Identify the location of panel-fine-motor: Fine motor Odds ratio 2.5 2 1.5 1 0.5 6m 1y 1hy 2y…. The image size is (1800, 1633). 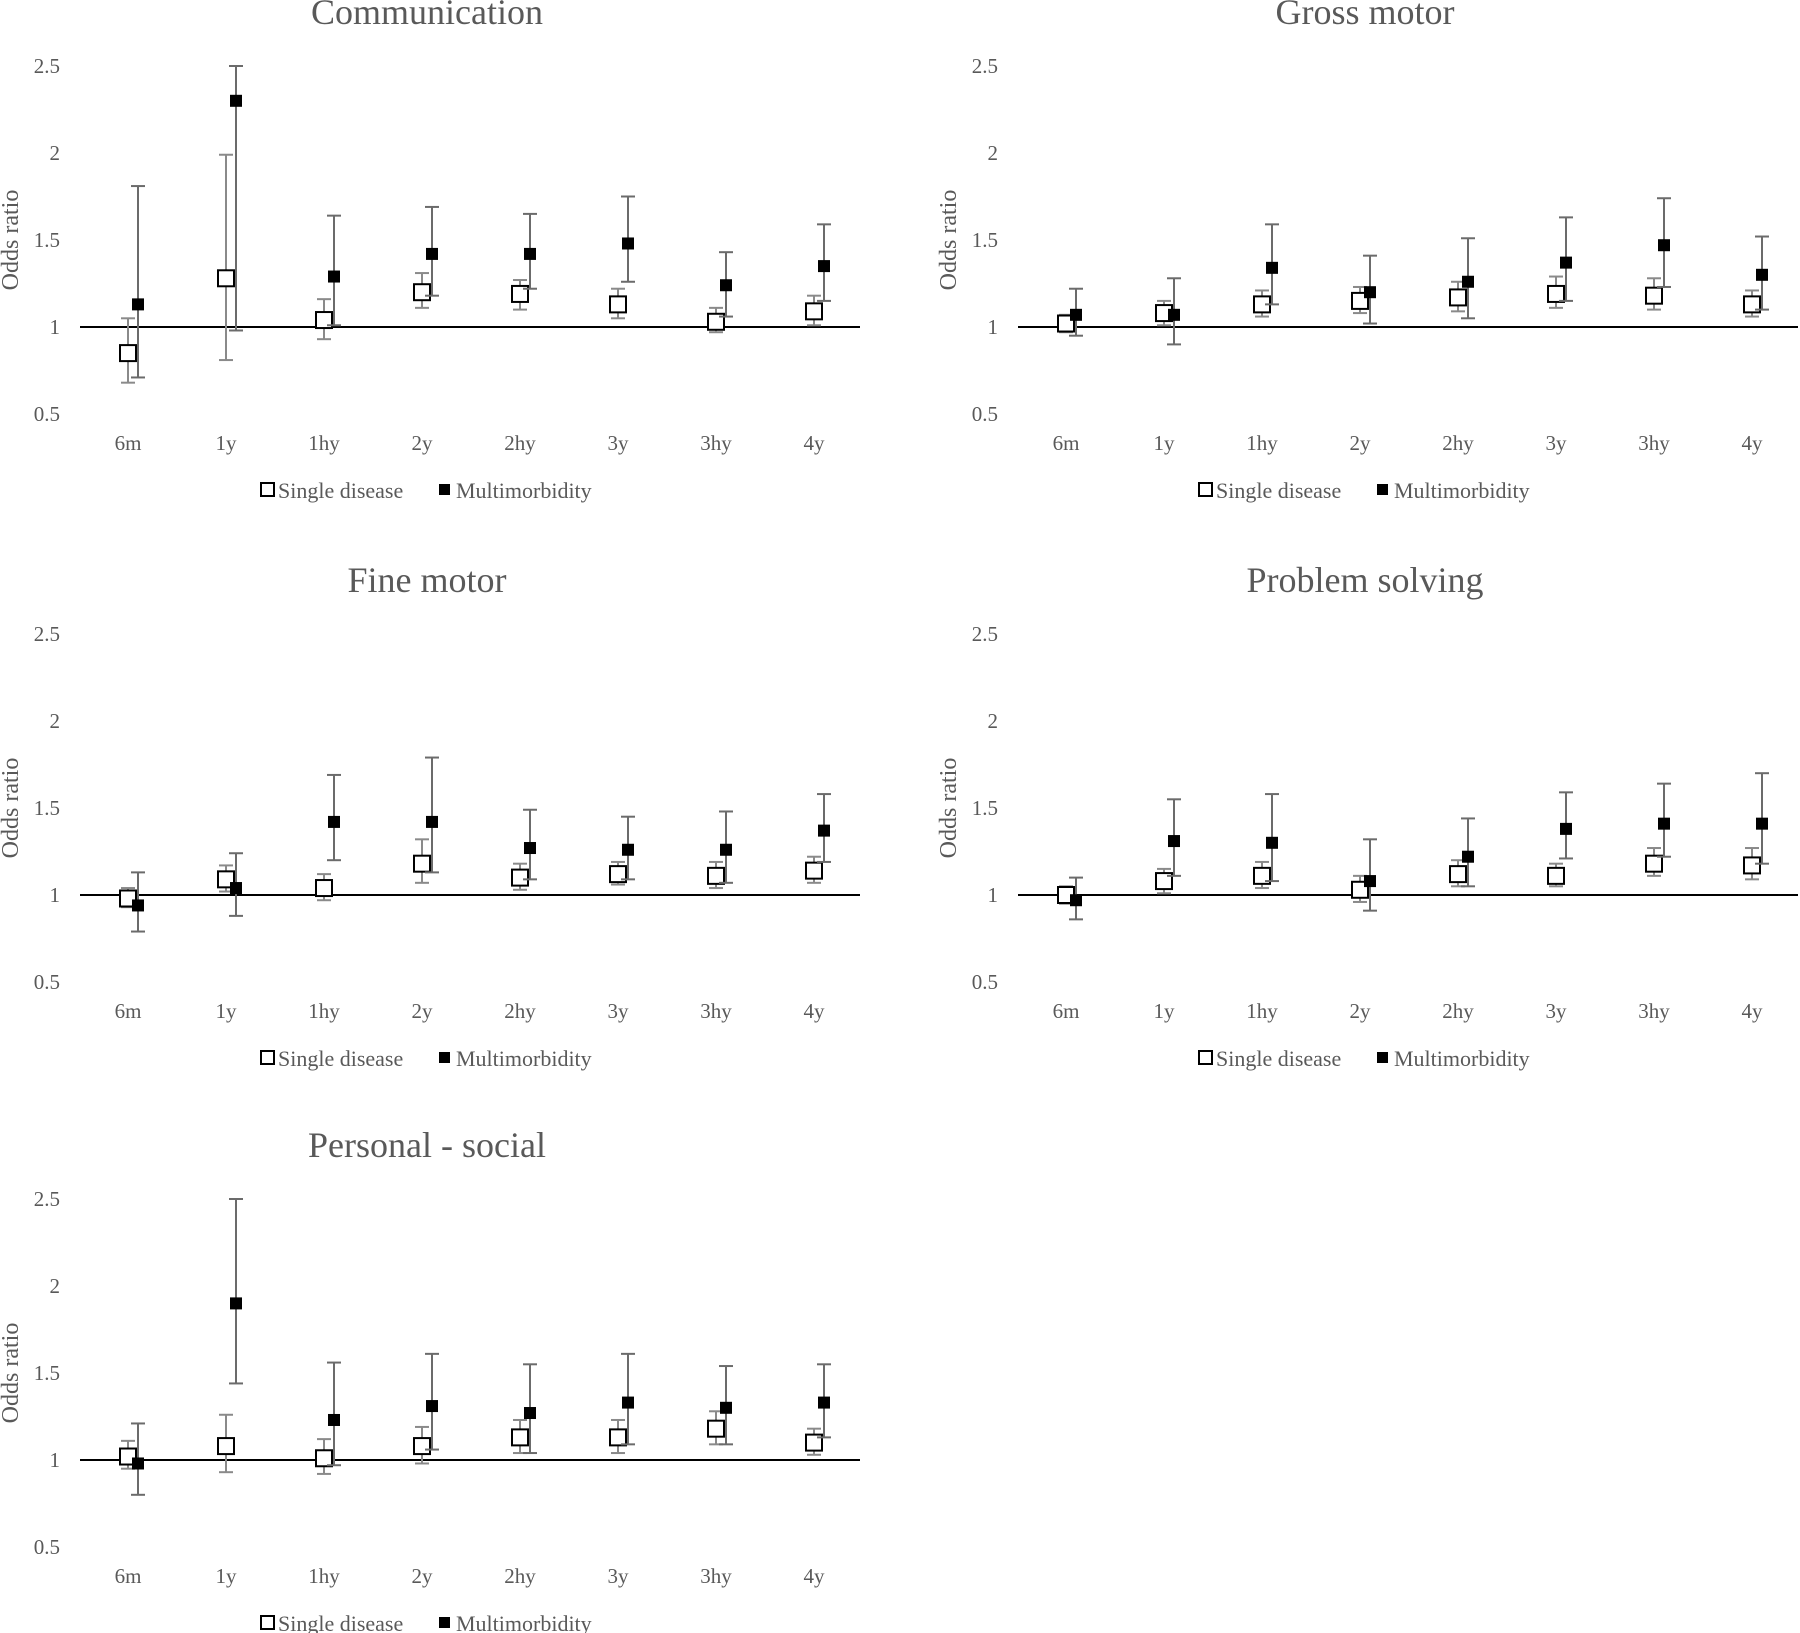
(430, 815).